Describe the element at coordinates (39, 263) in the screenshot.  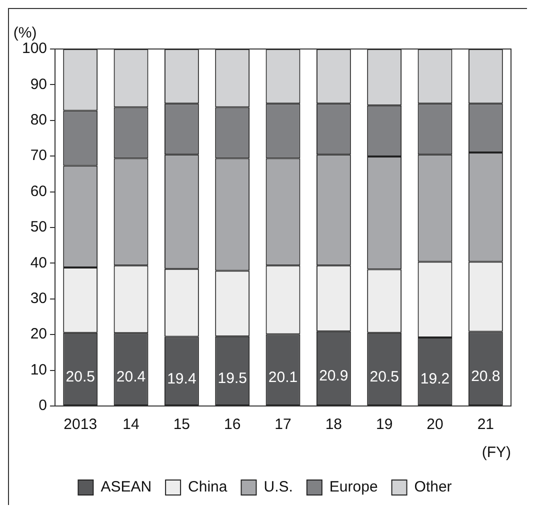
I see `y-tick-label: 40` at that location.